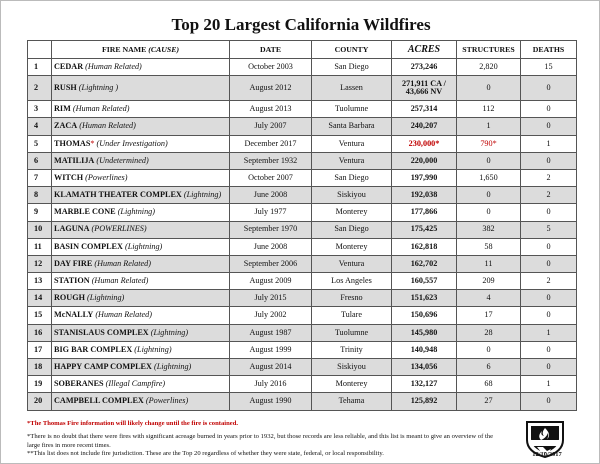 Image resolution: width=600 pixels, height=464 pixels. Describe the element at coordinates (488, 49) in the screenshot. I see `header-structures: STRUCTURES` at that location.